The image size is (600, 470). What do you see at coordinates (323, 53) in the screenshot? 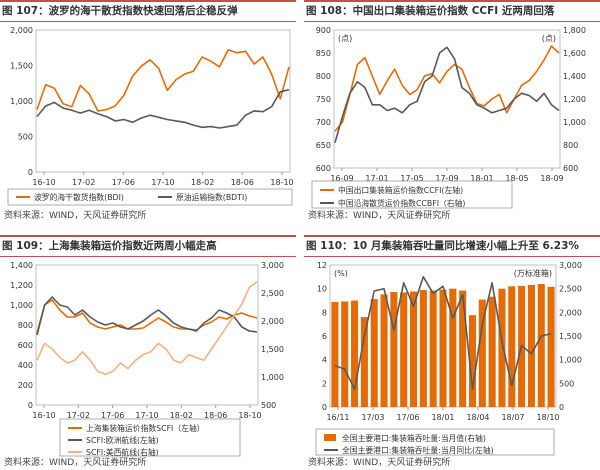
I see `y-tick-label: 850` at bounding box center [323, 53].